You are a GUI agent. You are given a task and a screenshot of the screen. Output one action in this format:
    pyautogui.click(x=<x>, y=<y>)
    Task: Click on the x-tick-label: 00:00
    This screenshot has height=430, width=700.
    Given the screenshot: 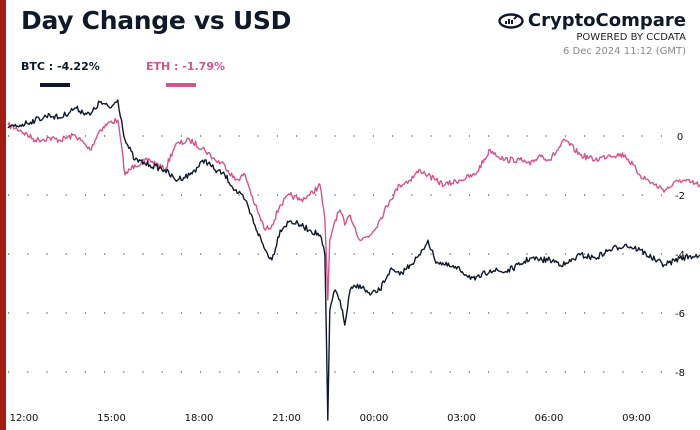 What is the action you would take?
    pyautogui.click(x=374, y=418)
    